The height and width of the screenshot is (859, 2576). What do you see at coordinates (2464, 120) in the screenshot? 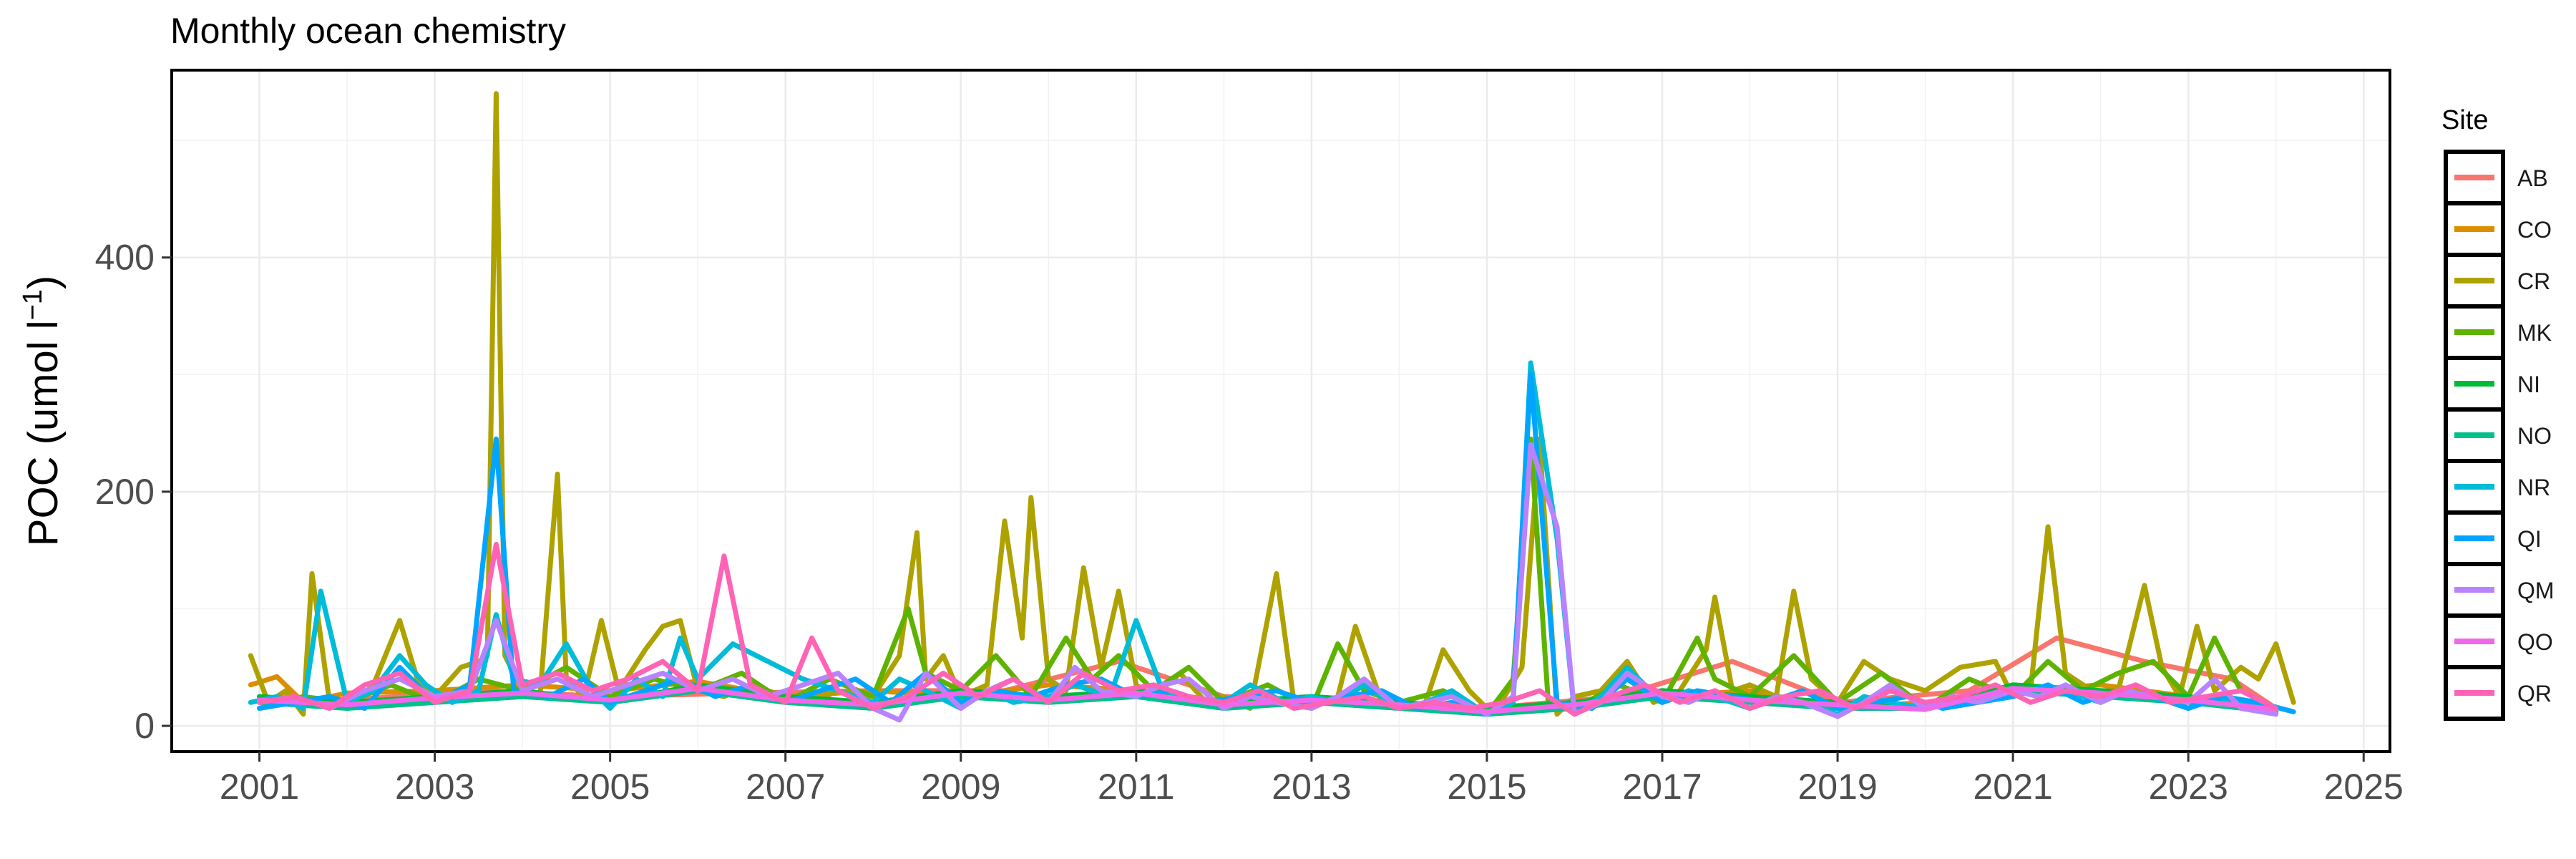
I see `legend-title: Site` at bounding box center [2464, 120].